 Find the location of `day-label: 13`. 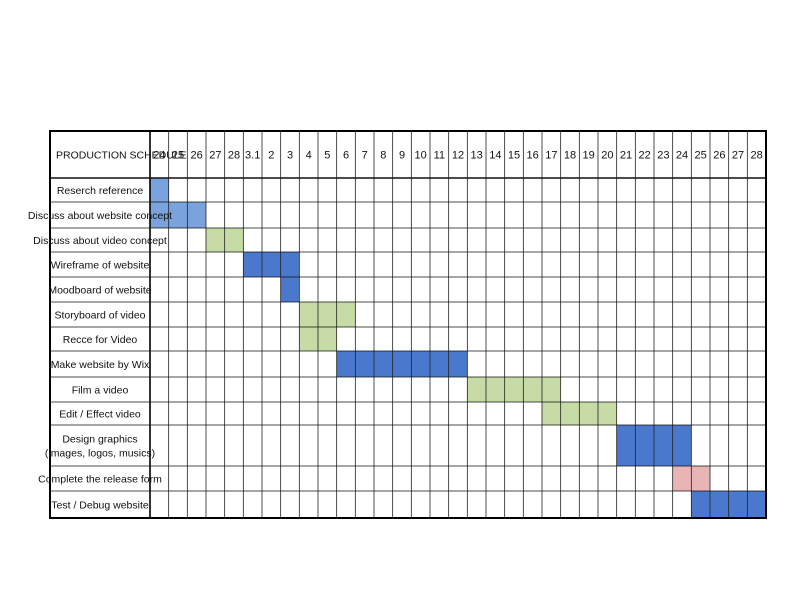

day-label: 13 is located at coordinates (477, 156).